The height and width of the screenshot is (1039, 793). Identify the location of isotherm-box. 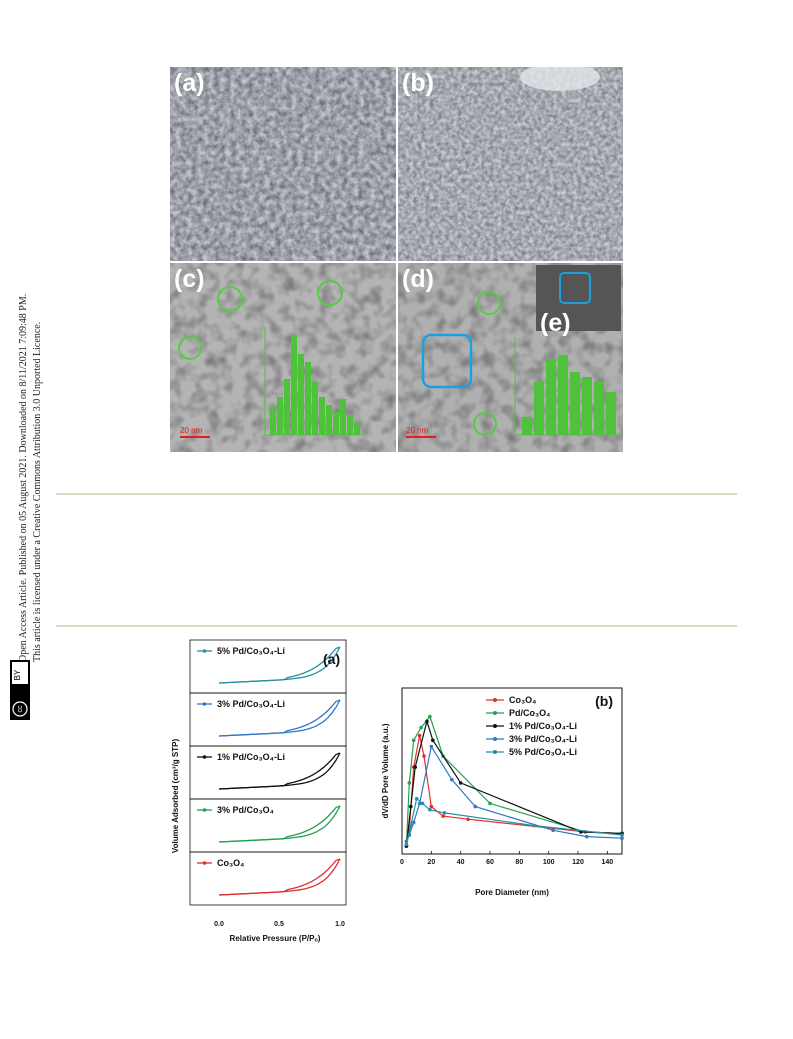
(268, 878).